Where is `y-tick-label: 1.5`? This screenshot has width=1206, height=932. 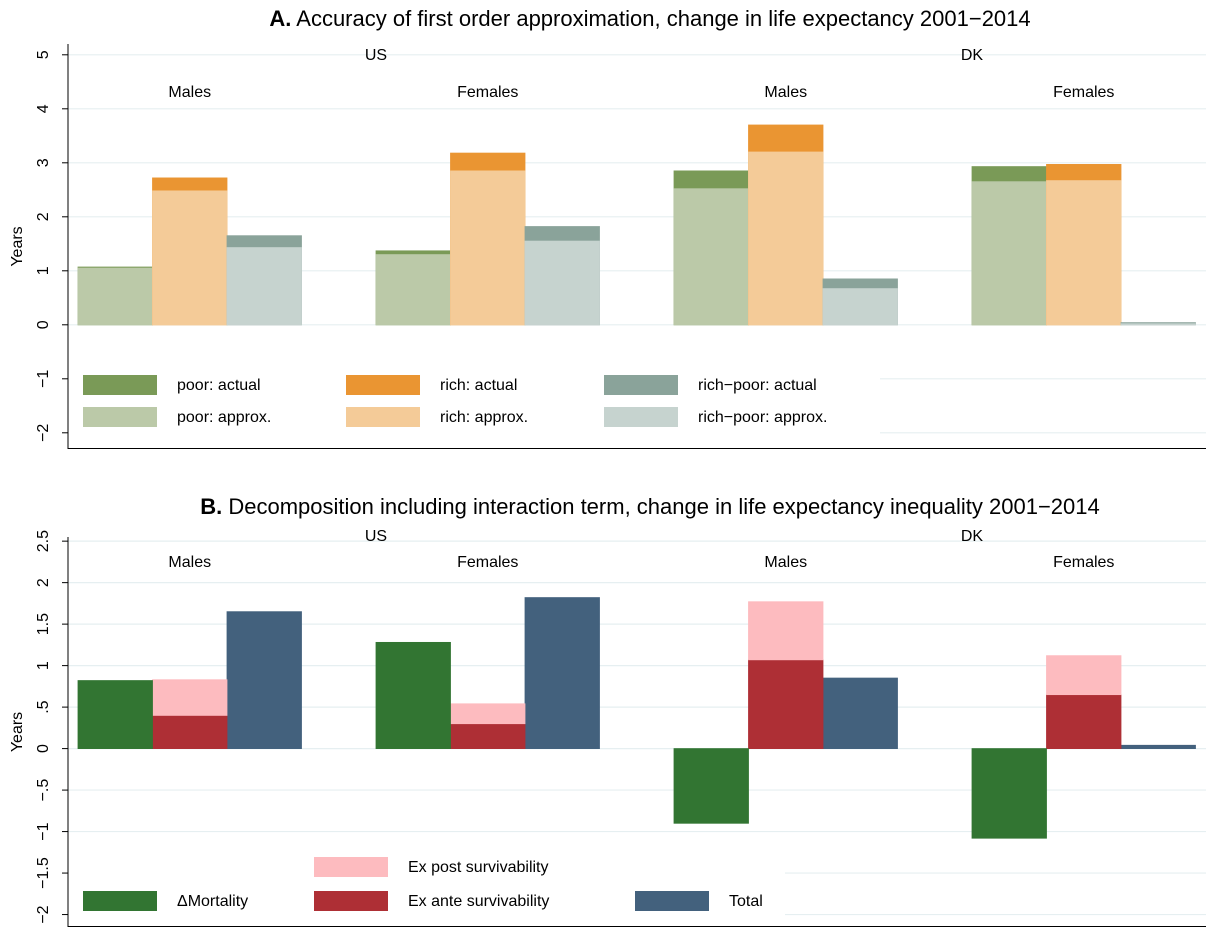 y-tick-label: 1.5 is located at coordinates (43, 624).